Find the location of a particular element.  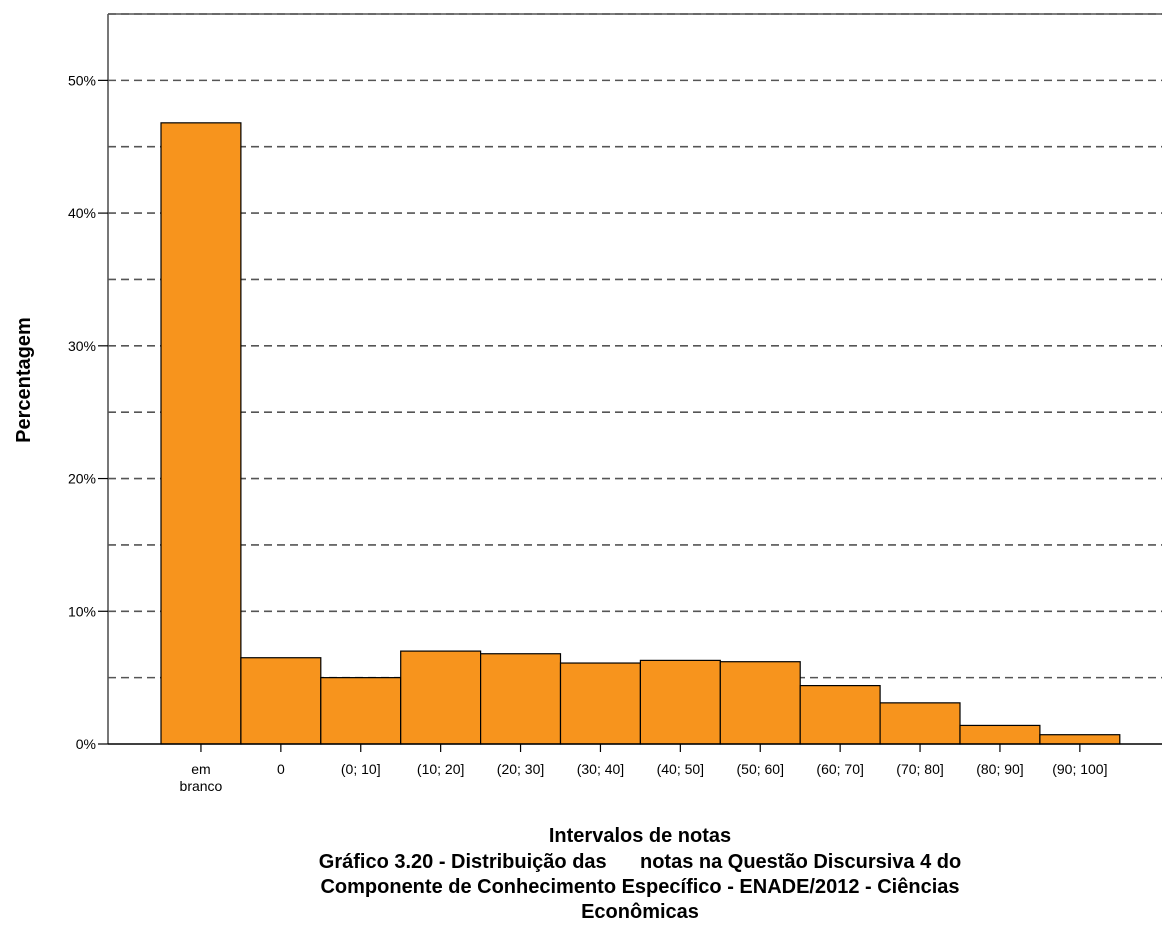

x-tick-label-2: (0; 10] is located at coordinates (361, 769).